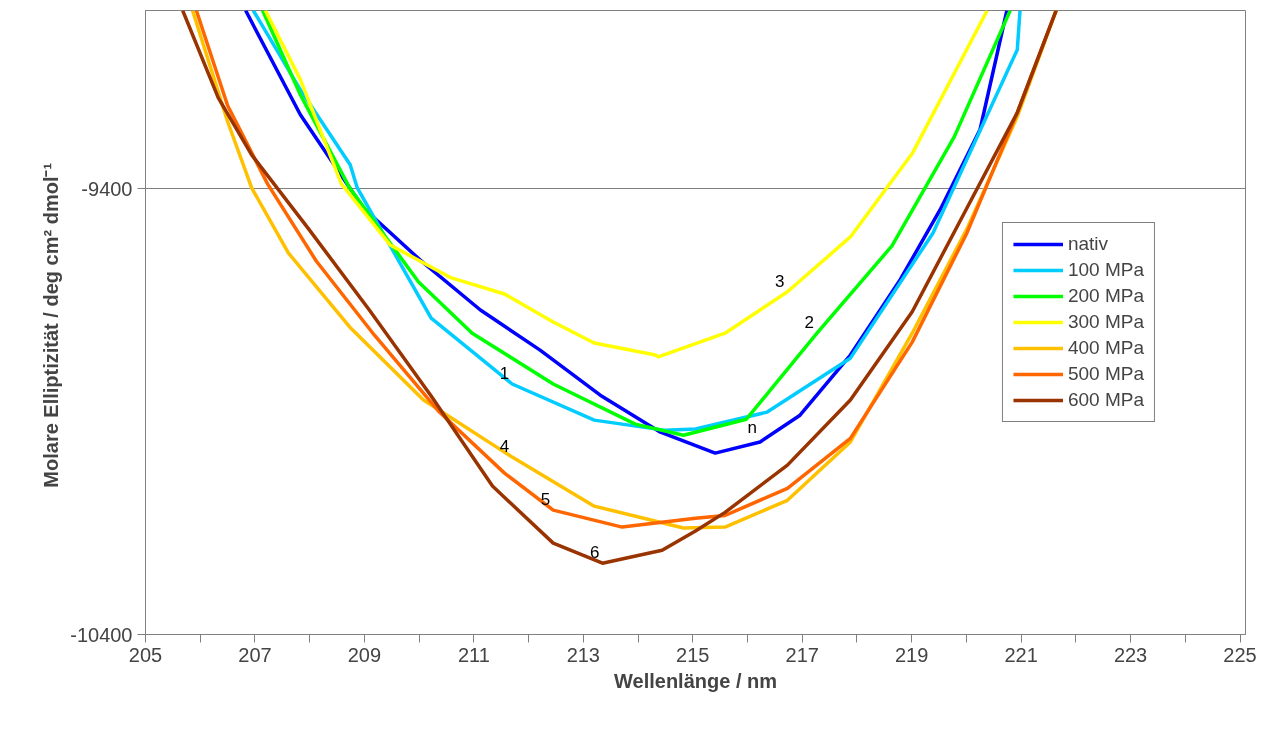 Image resolution: width=1275 pixels, height=747 pixels. Describe the element at coordinates (779, 281) in the screenshot. I see `annotation: 3` at that location.